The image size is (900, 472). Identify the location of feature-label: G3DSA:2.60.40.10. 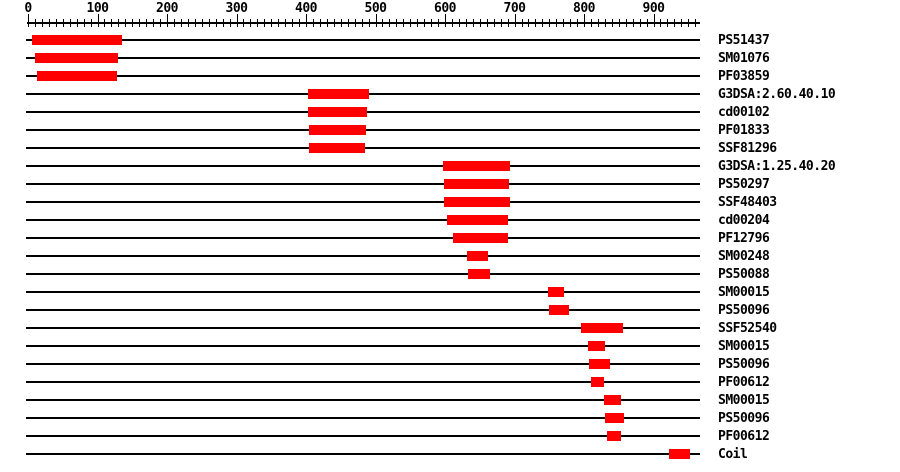
(777, 94).